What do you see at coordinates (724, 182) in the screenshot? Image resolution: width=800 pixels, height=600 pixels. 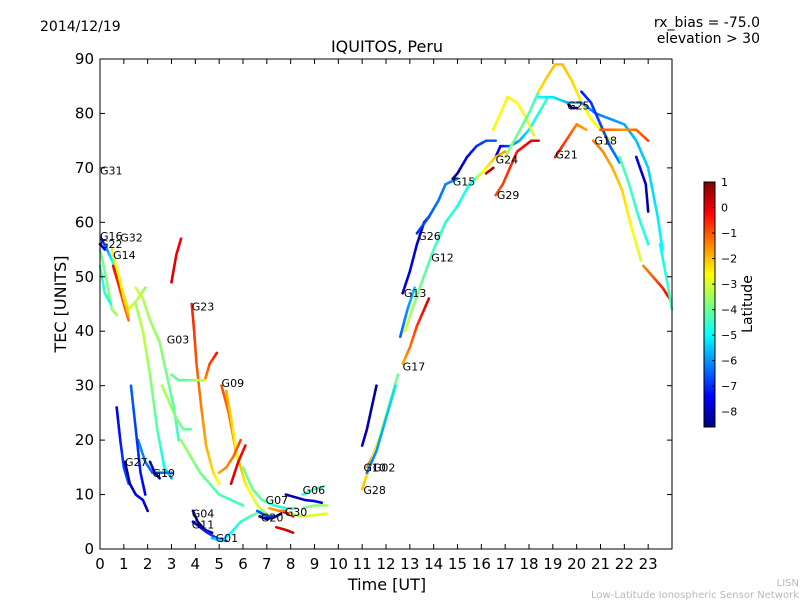 I see `colorbar-tick-label: 1` at bounding box center [724, 182].